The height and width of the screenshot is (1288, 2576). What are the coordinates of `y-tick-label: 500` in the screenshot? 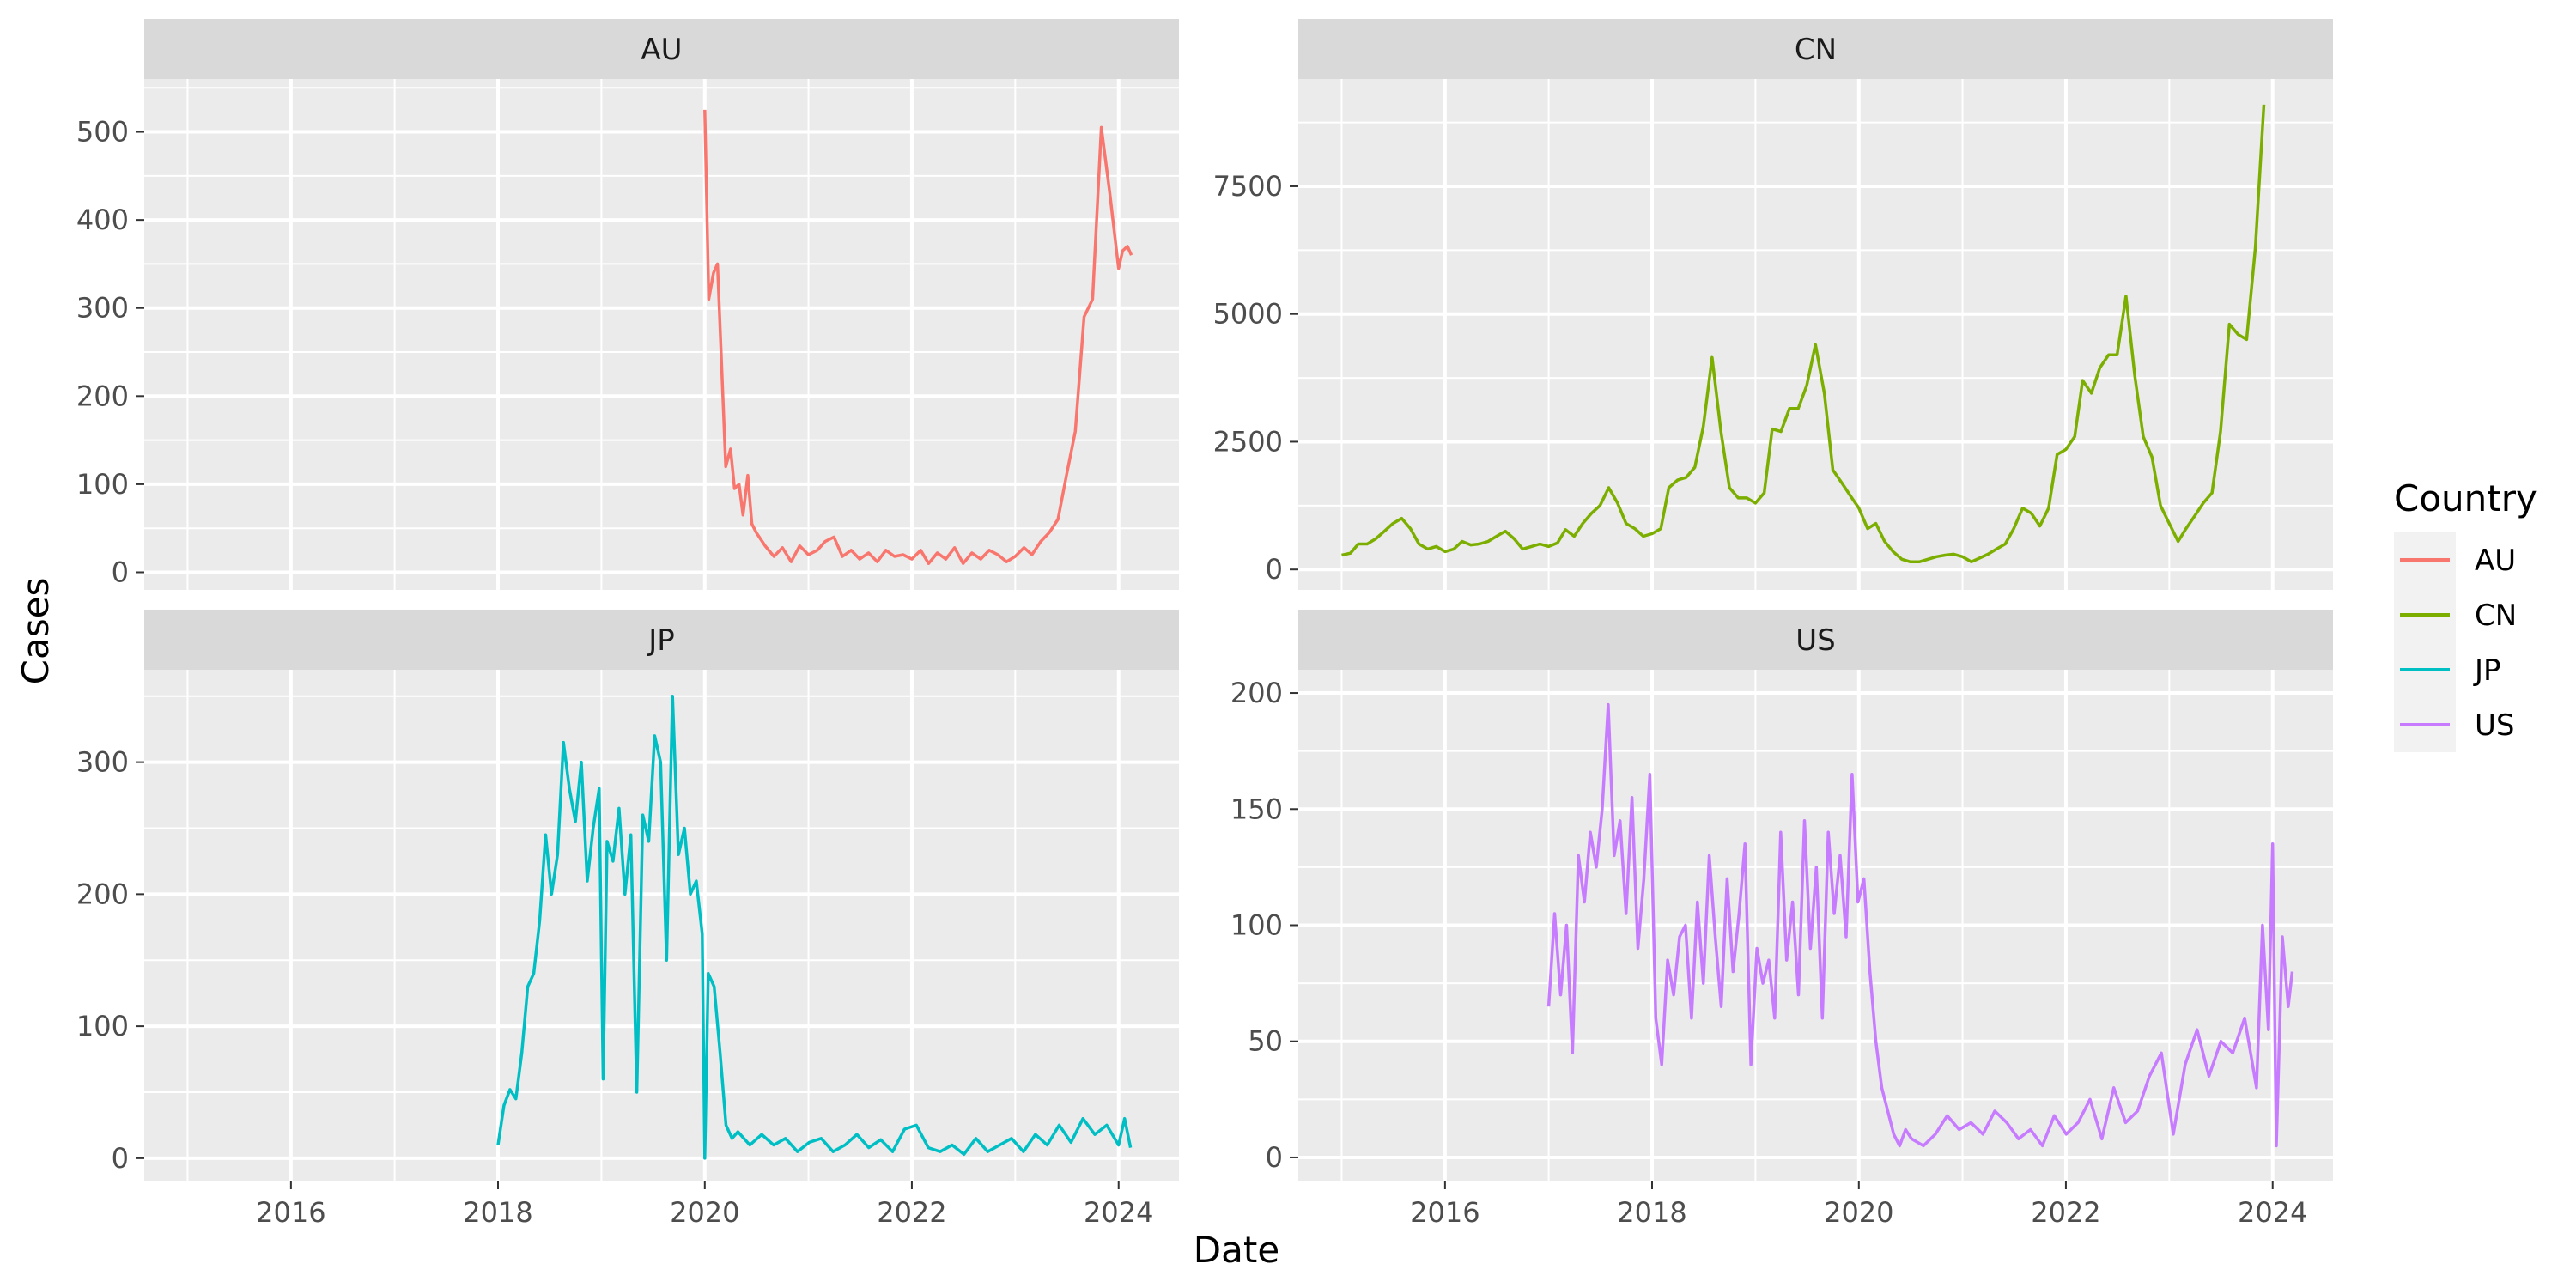 It's located at (102, 132).